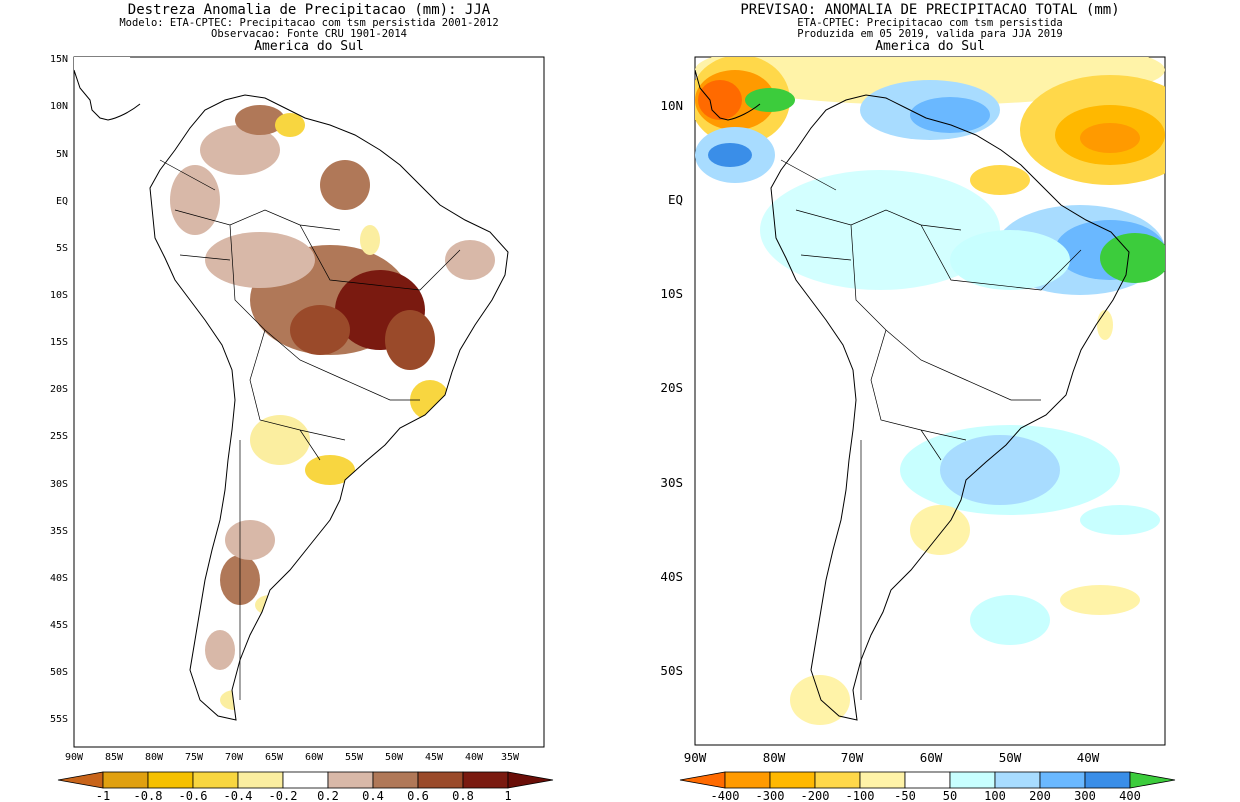 This screenshot has height=802, width=1240. I want to click on left-lon-label: 45W, so click(434, 757).